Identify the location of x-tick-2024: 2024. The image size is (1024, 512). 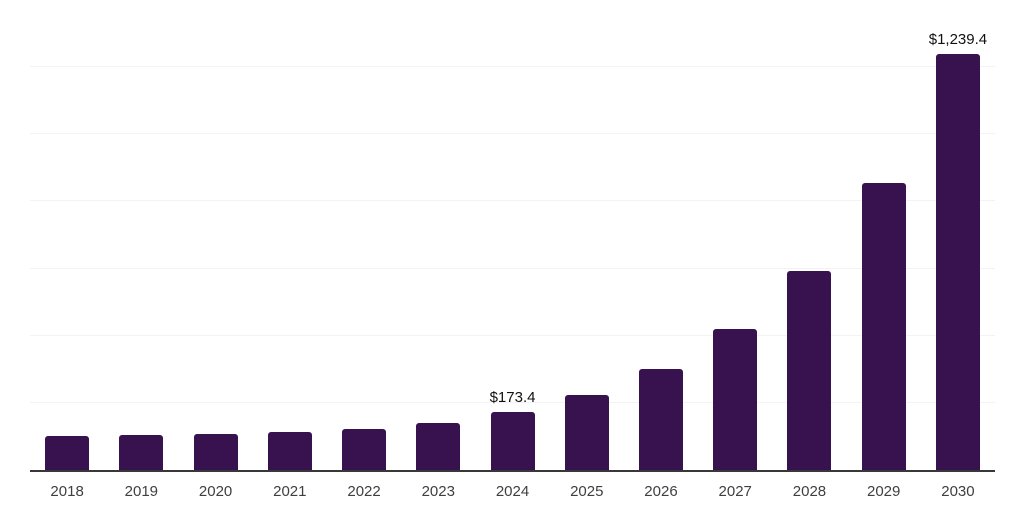
(512, 491).